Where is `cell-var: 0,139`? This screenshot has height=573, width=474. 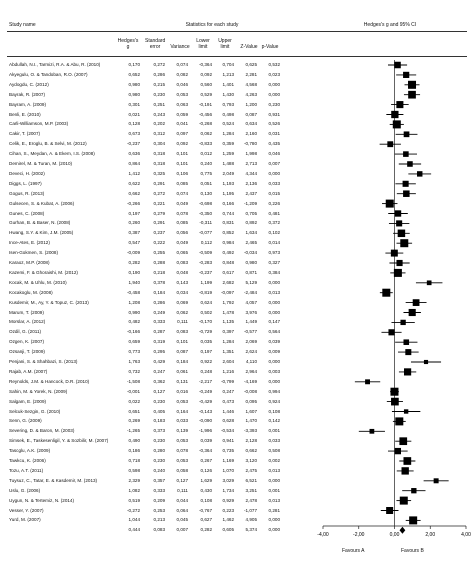 cell-var: 0,139 is located at coordinates (182, 431).